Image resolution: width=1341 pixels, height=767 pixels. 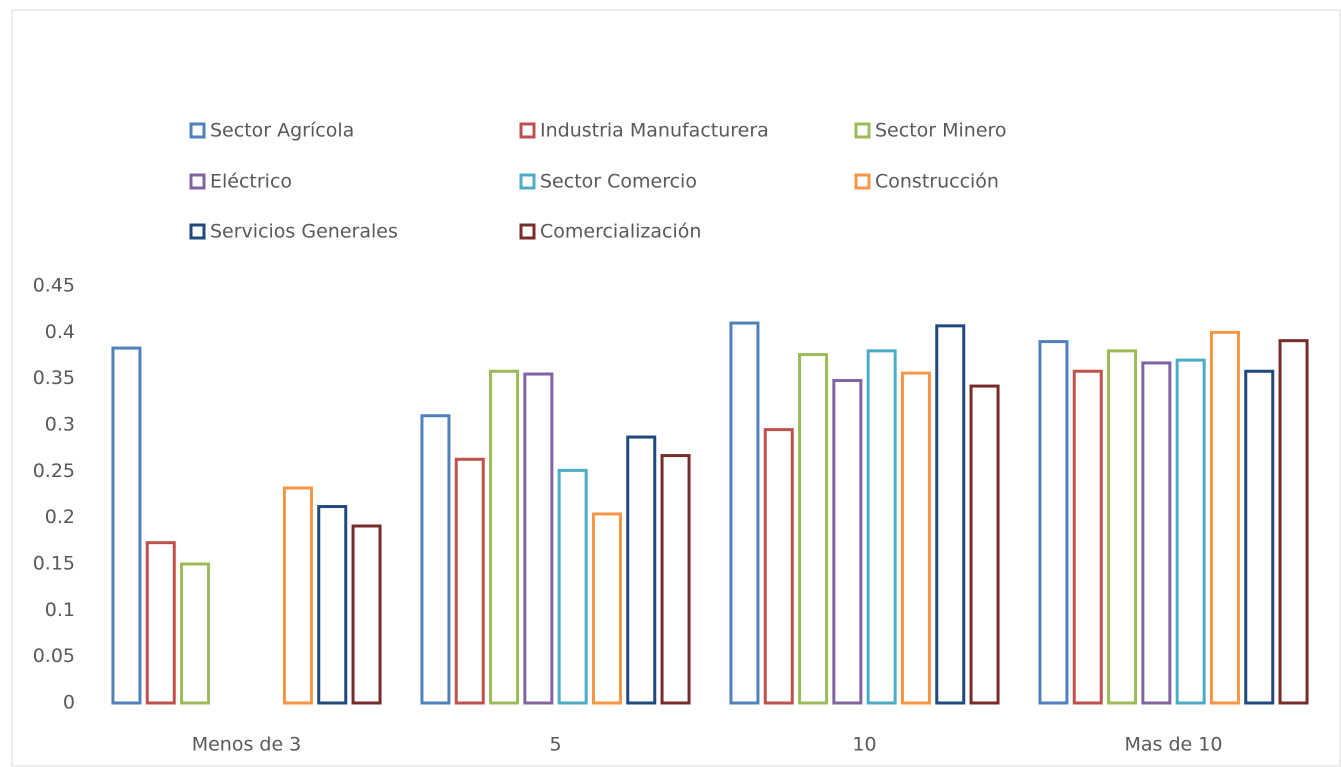 I want to click on legend-label: Eléctrico, so click(x=251, y=182).